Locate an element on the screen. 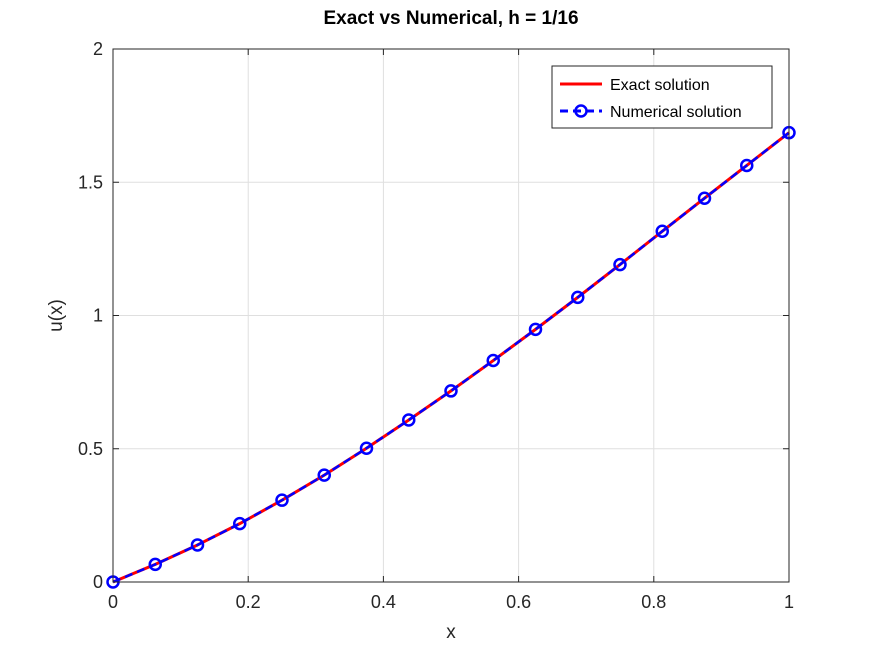  legend-box is located at coordinates (662, 97).